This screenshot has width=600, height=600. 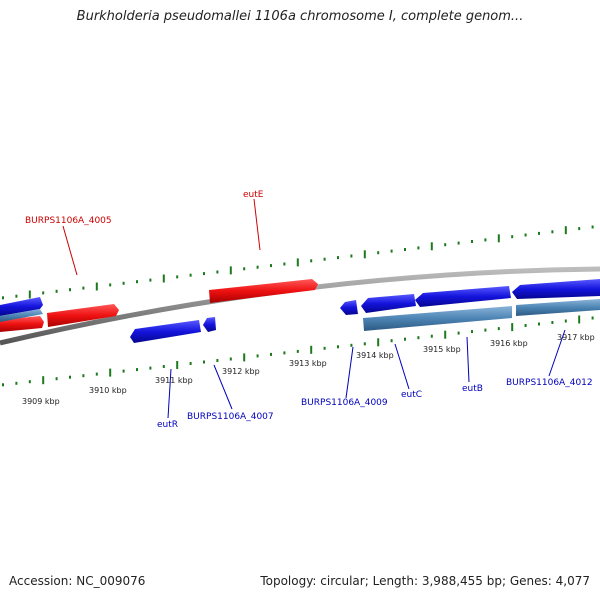 I want to click on gene-label: eutC, so click(x=411, y=395).